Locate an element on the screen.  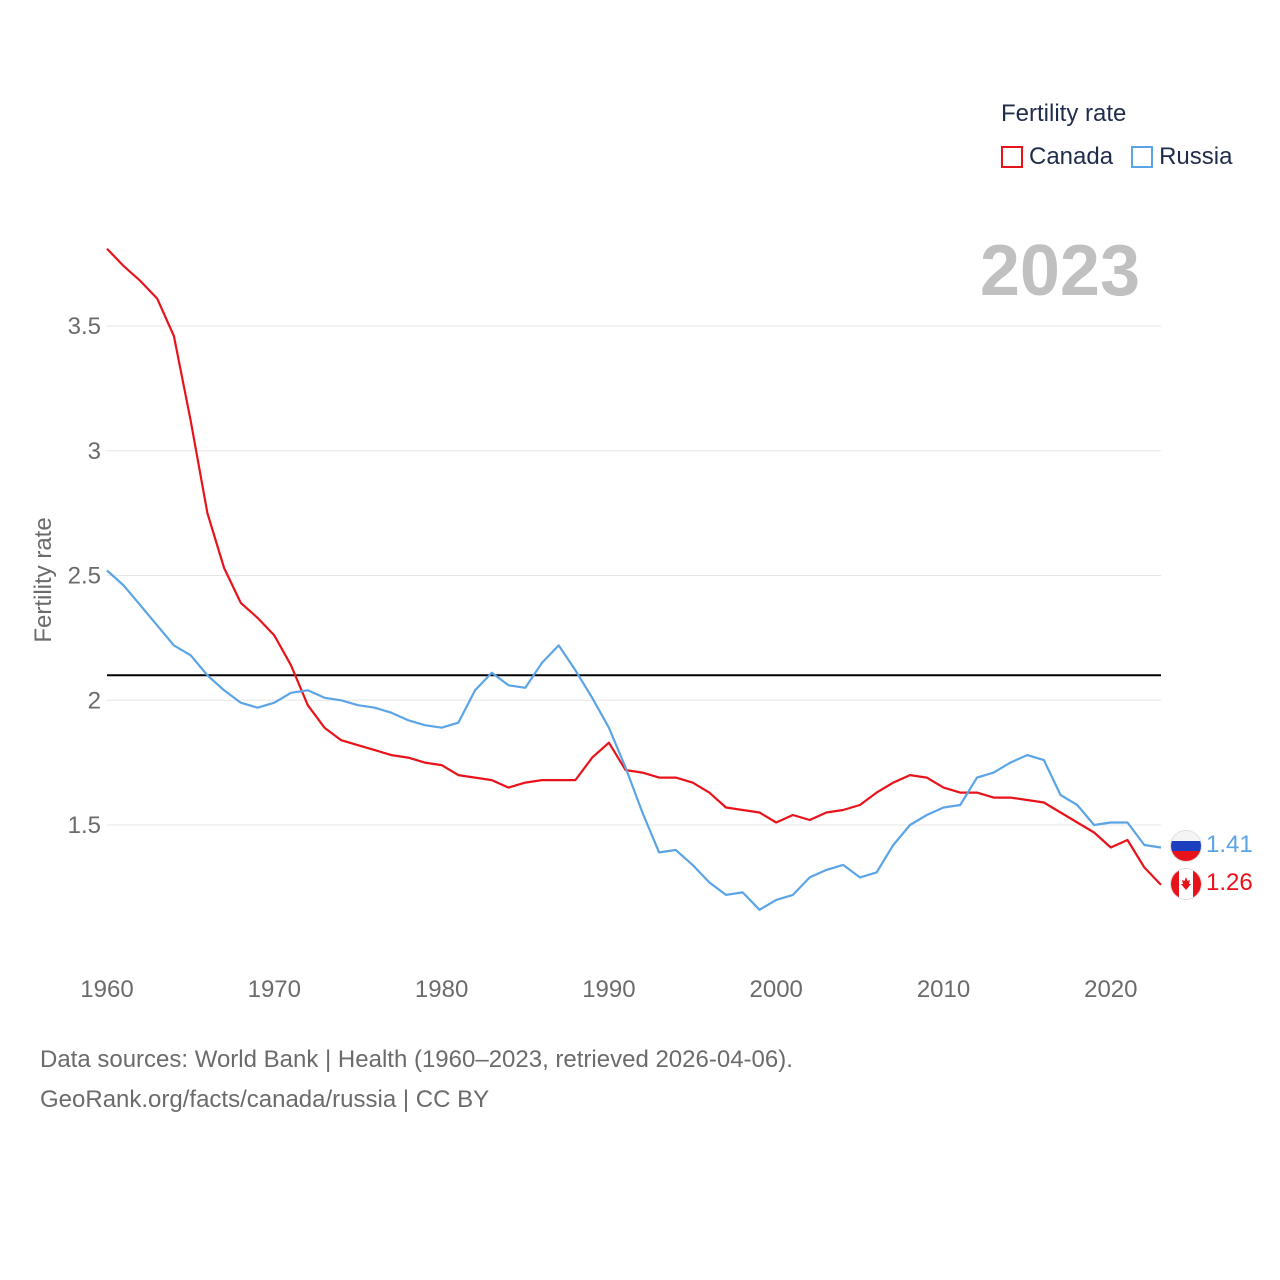
legend-swatch-canada is located at coordinates (1012, 157).